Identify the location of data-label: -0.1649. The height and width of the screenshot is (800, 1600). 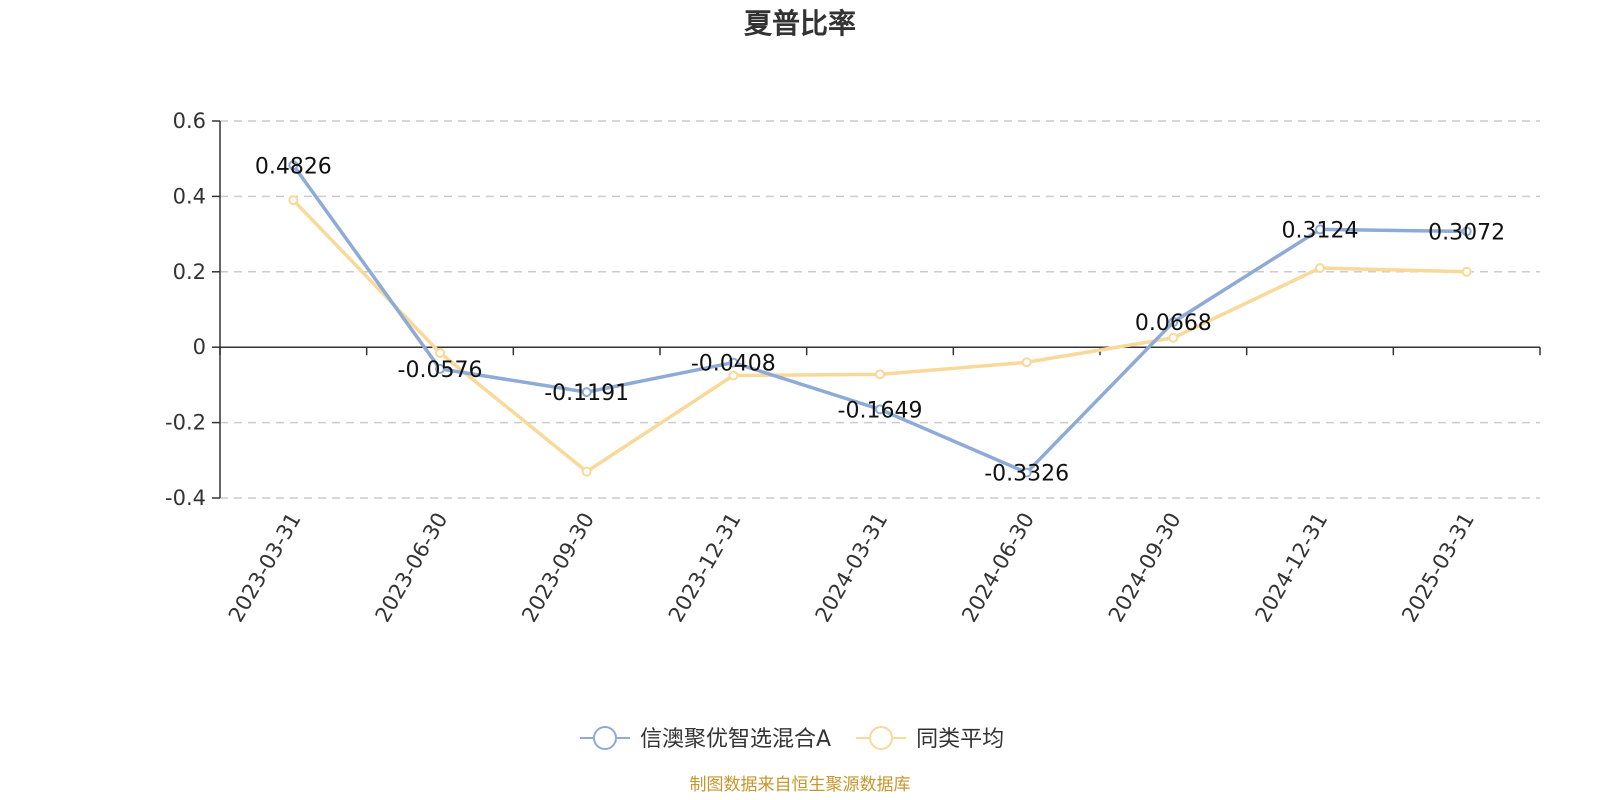
(880, 410).